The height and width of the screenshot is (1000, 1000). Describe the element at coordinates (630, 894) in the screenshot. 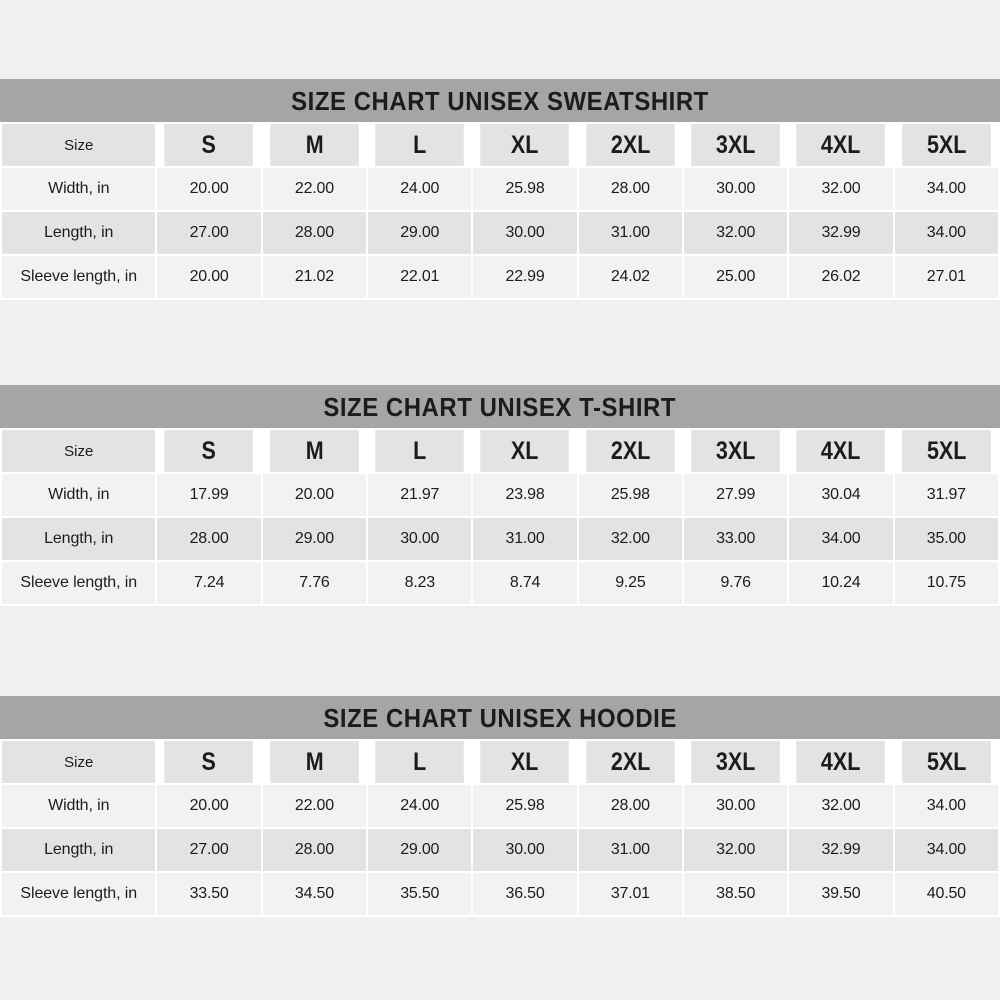

I see `cell-sleeve-2xl: 37.01` at that location.